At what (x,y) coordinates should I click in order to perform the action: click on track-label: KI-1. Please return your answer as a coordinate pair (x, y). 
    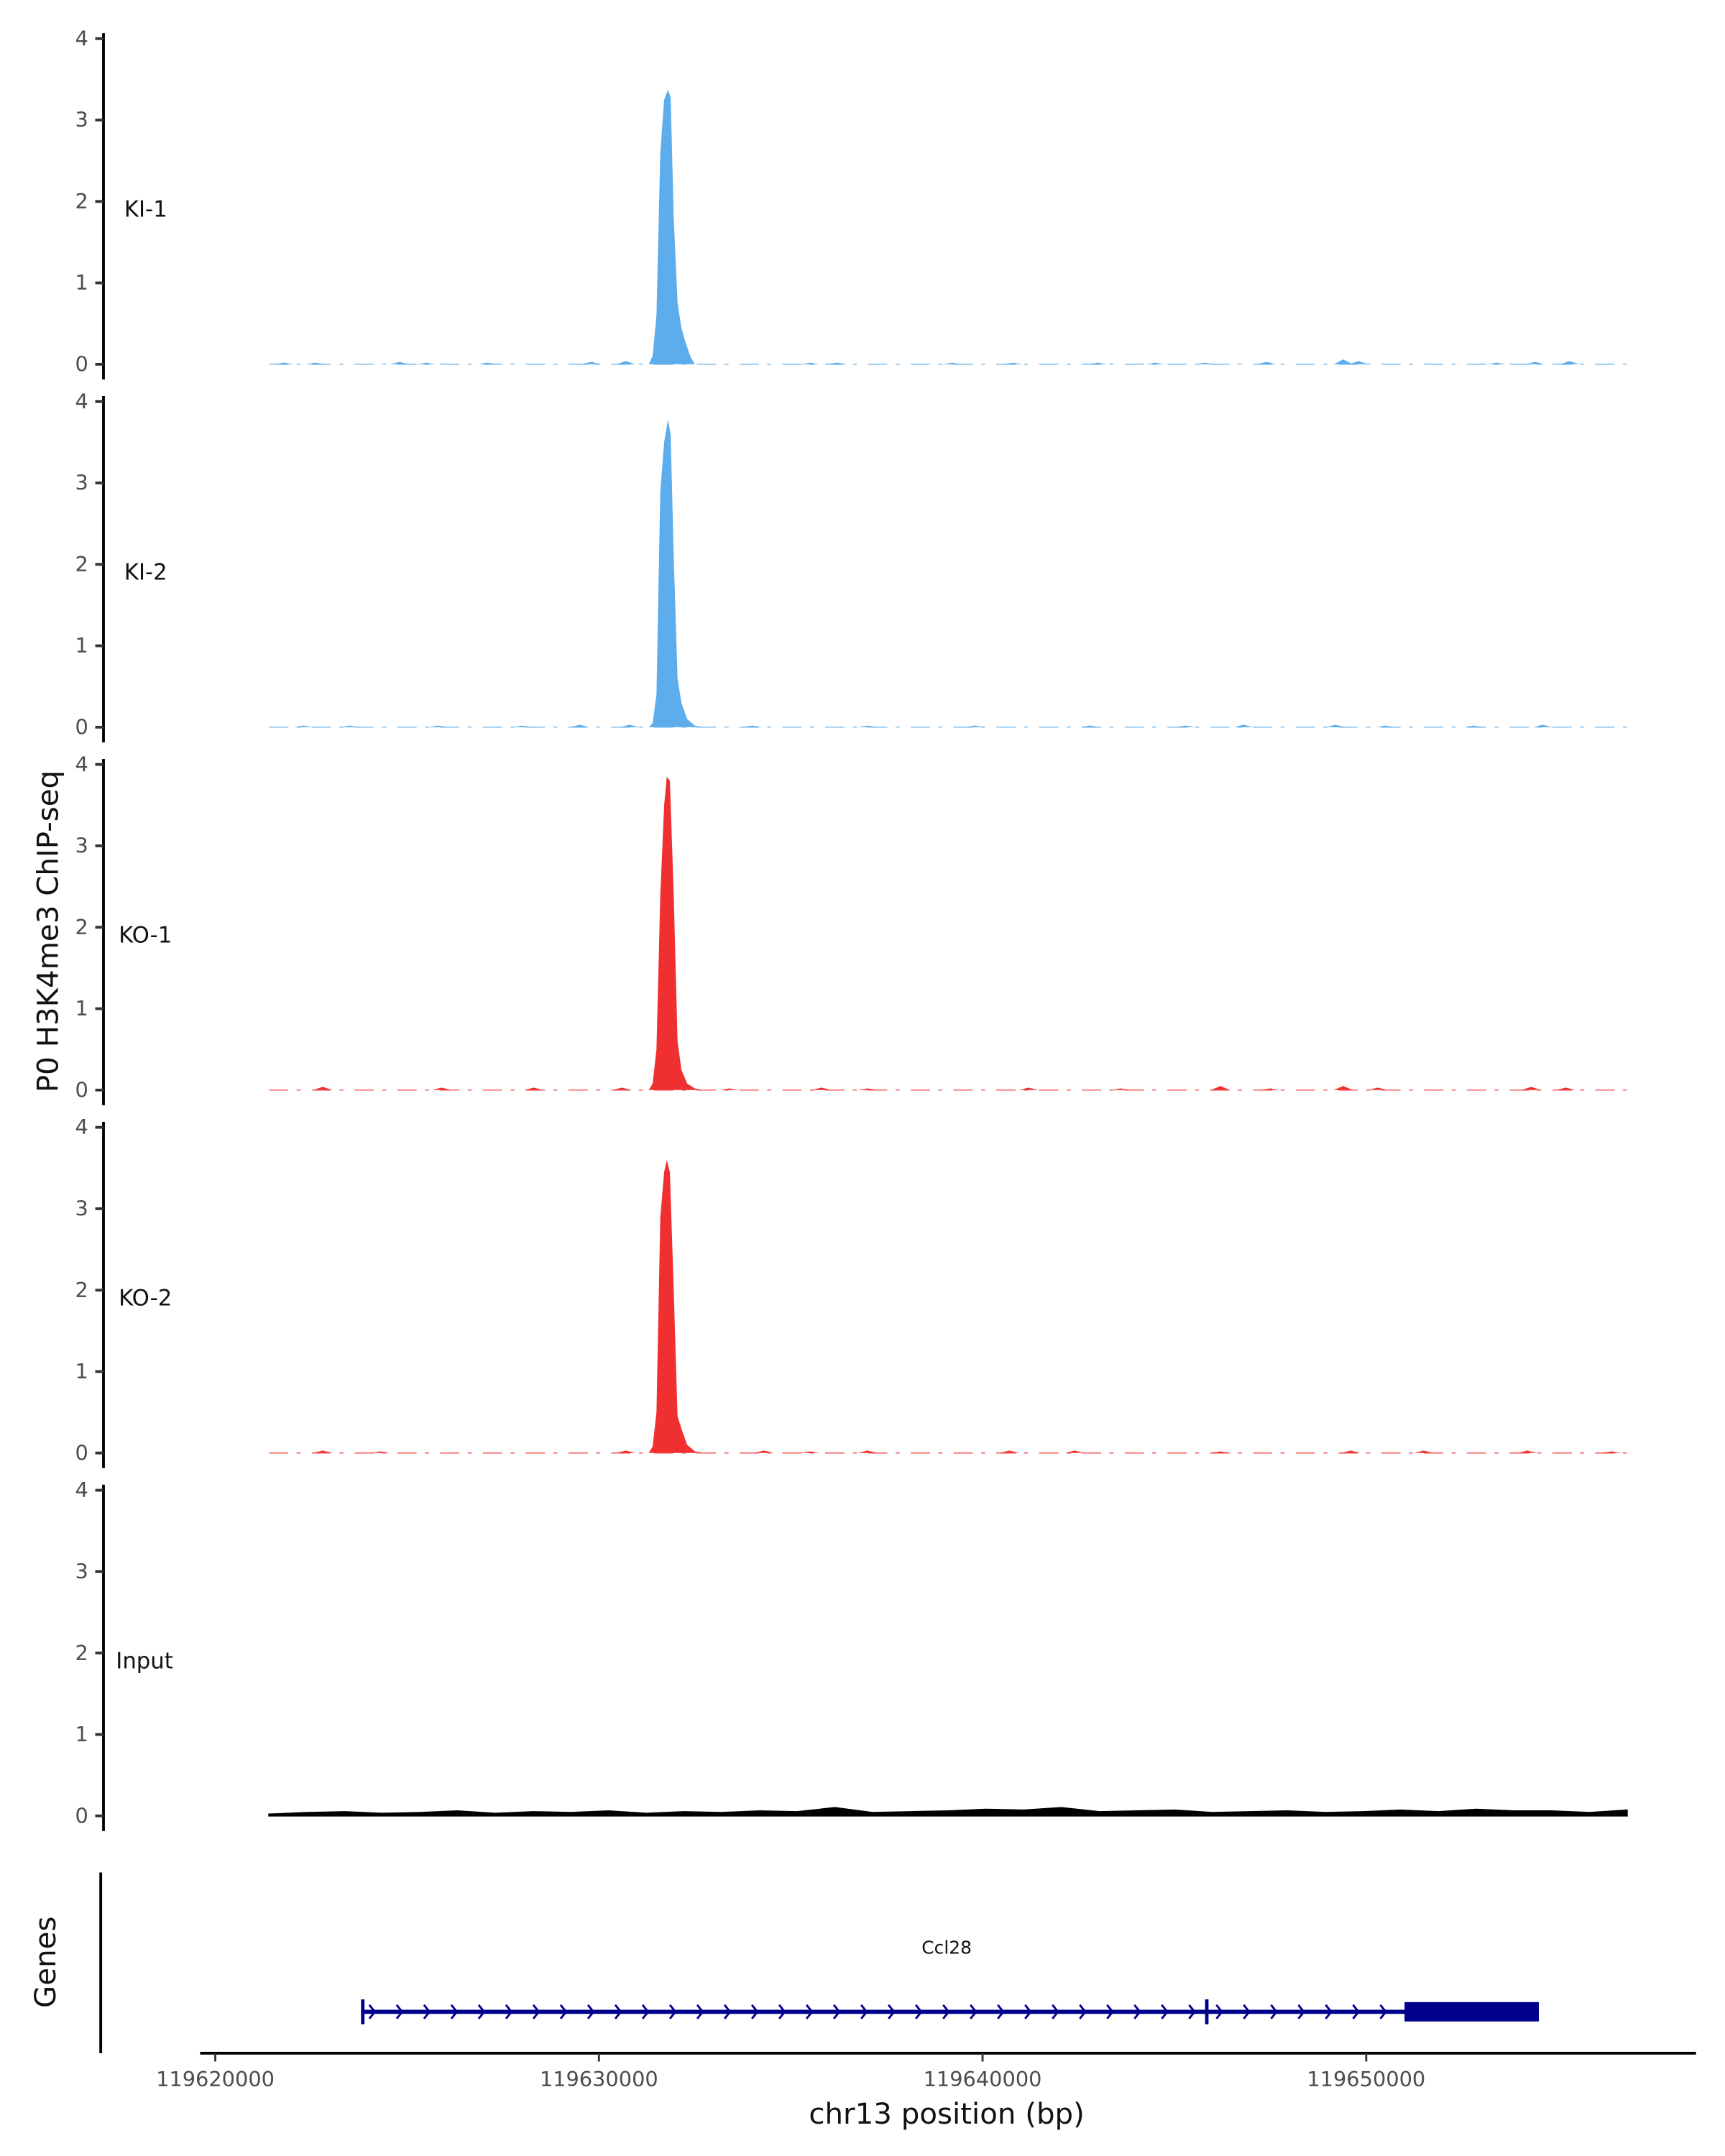
    Looking at the image, I should click on (145, 209).